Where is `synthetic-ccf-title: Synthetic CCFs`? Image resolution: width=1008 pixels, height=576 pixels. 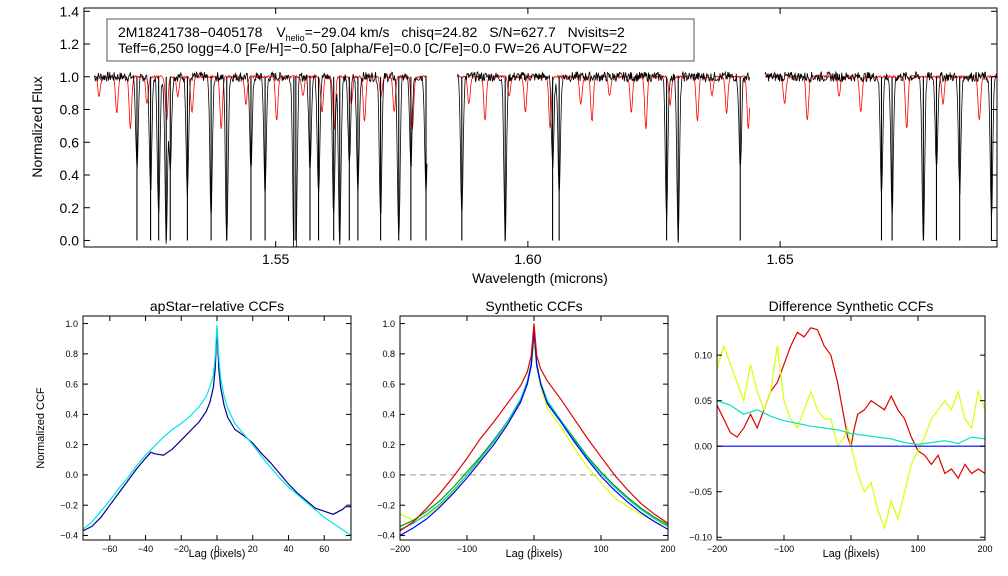 synthetic-ccf-title: Synthetic CCFs is located at coordinates (533, 306).